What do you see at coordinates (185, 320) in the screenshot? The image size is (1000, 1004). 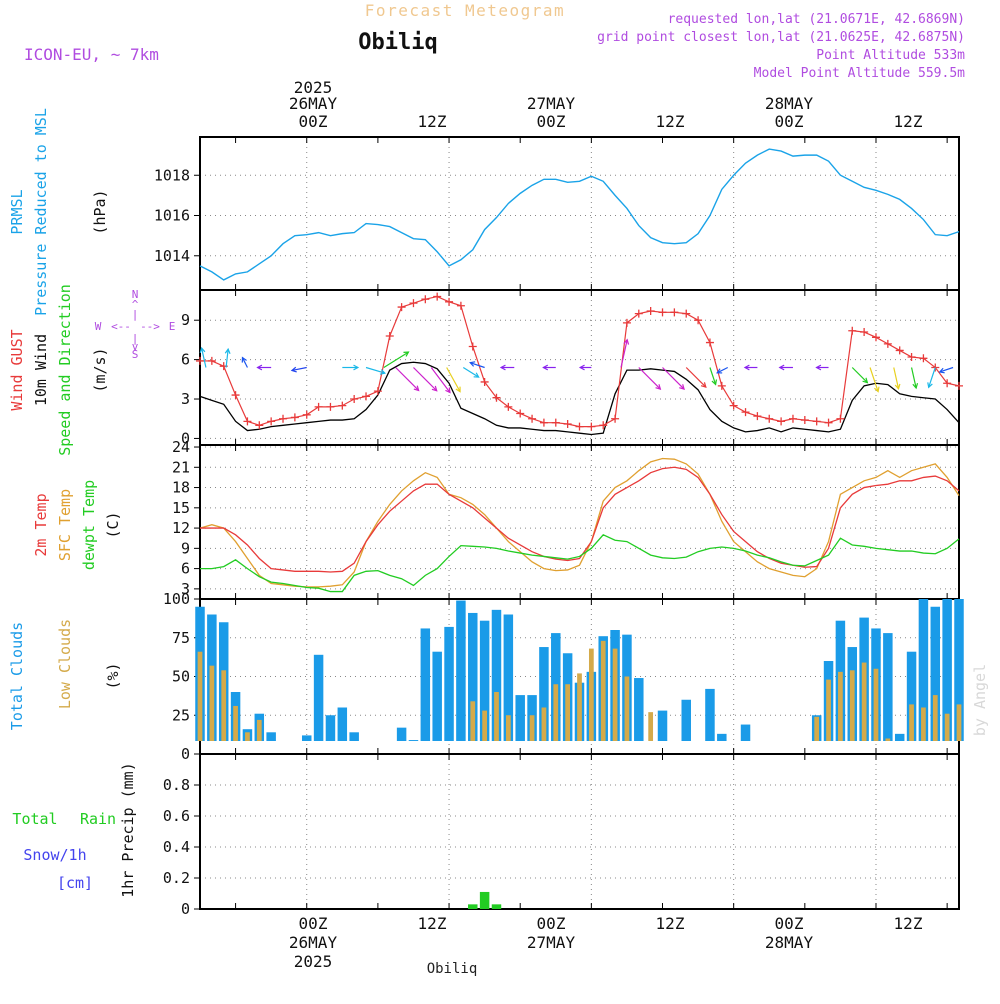 I see `wind-ytick-label: 9` at bounding box center [185, 320].